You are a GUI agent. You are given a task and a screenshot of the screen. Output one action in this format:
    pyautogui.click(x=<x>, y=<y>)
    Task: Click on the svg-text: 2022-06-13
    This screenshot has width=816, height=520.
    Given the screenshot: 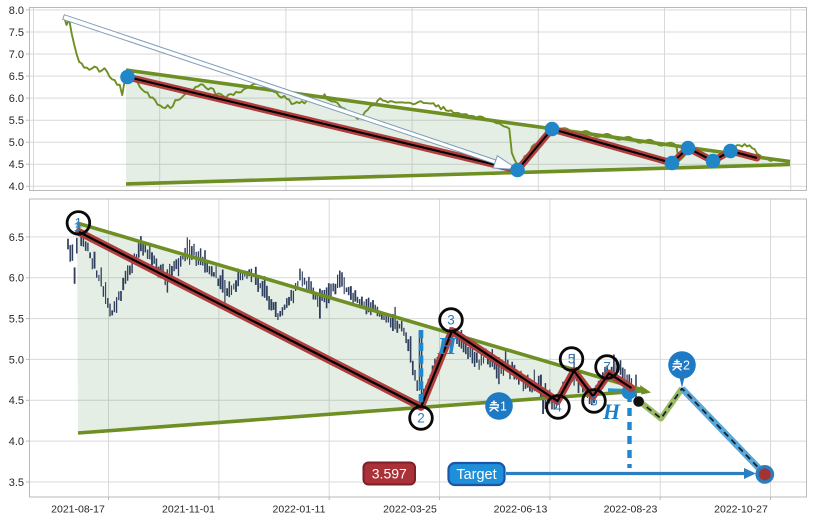 What is the action you would take?
    pyautogui.click(x=521, y=510)
    